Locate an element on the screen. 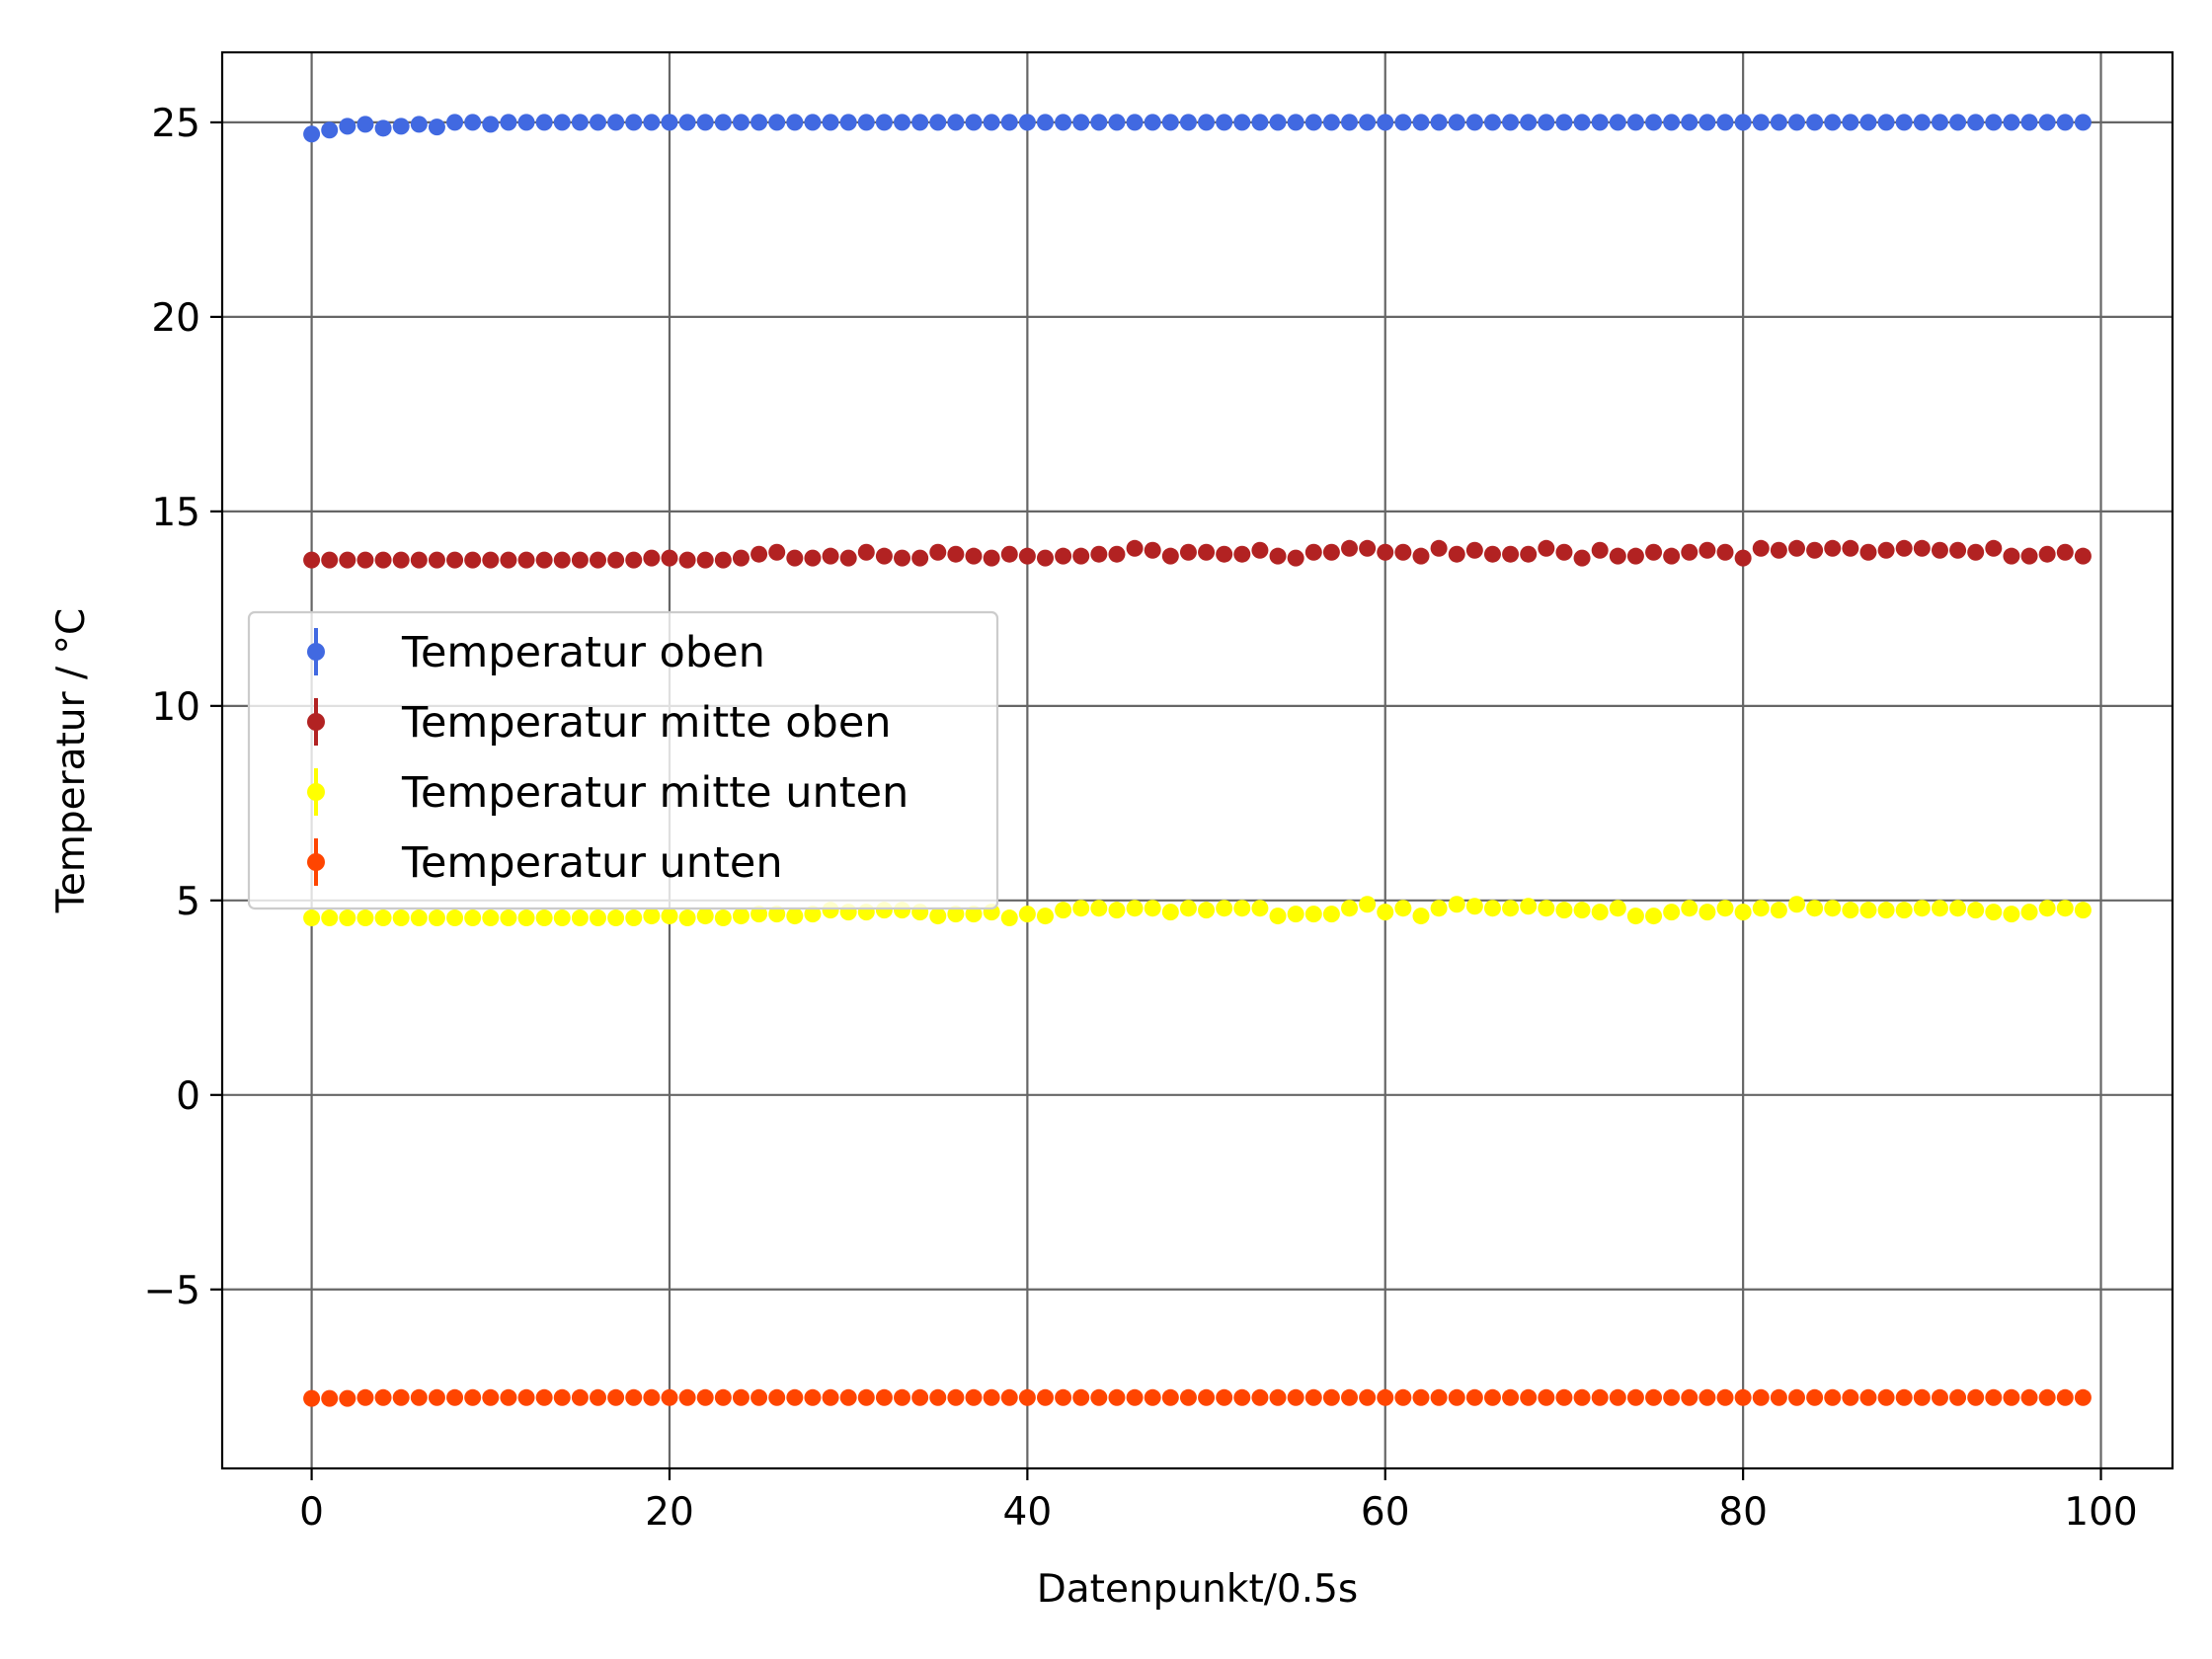 The height and width of the screenshot is (1659, 2212). y-tick-label: 10 is located at coordinates (176, 708).